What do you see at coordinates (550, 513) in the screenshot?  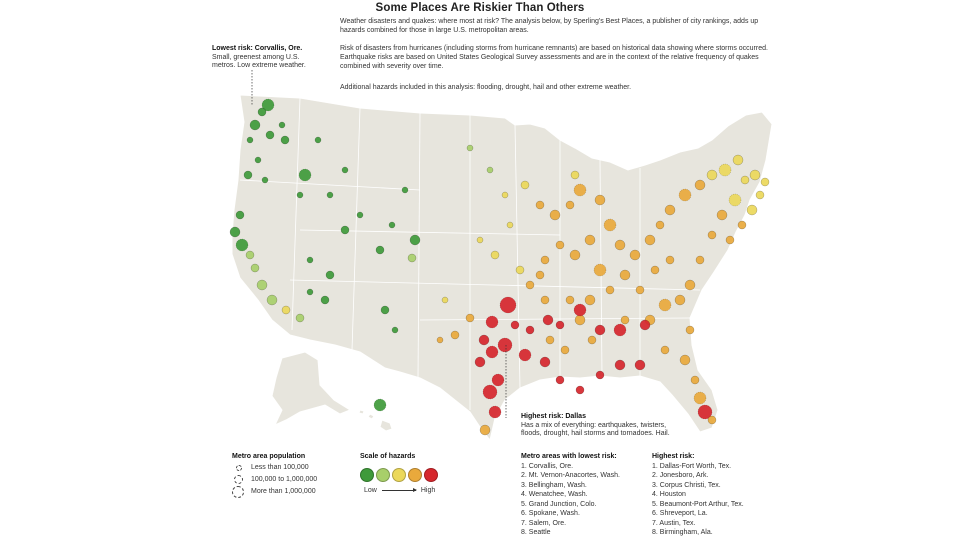 I see `list-item: 6. Spokane, Wash.` at bounding box center [550, 513].